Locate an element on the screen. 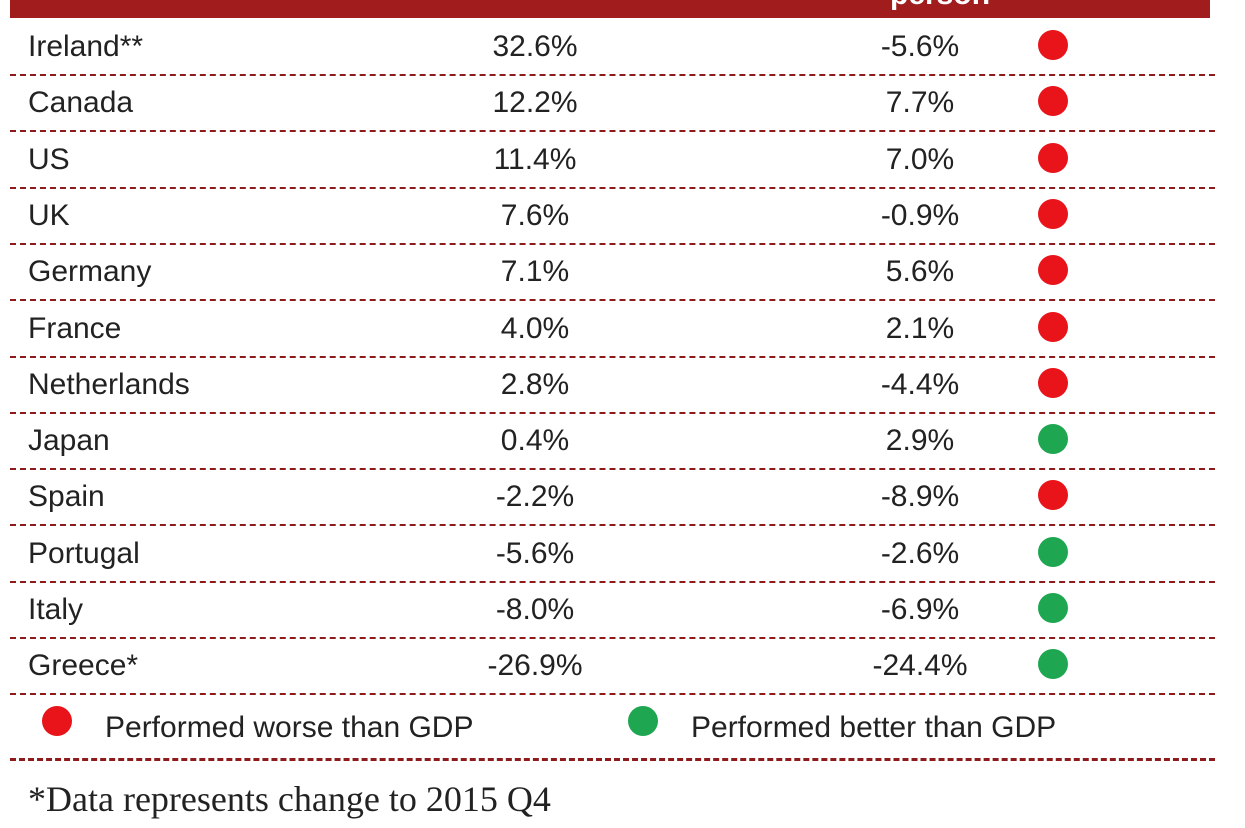 The width and height of the screenshot is (1245, 828). value: 11.4% is located at coordinates (535, 159).